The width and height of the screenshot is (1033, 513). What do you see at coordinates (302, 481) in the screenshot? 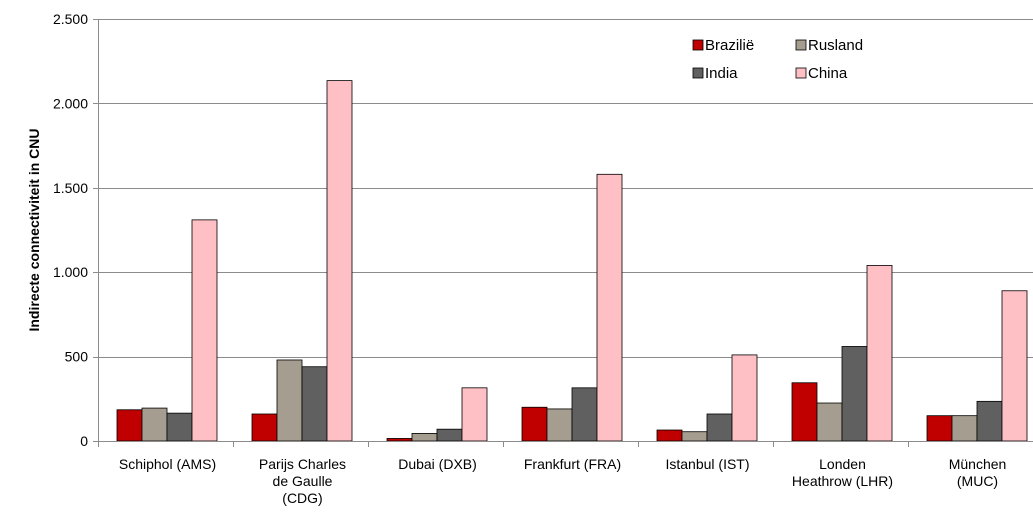
I see `x-tick-label: Parijs Charles de Gaulle (CDG)` at bounding box center [302, 481].